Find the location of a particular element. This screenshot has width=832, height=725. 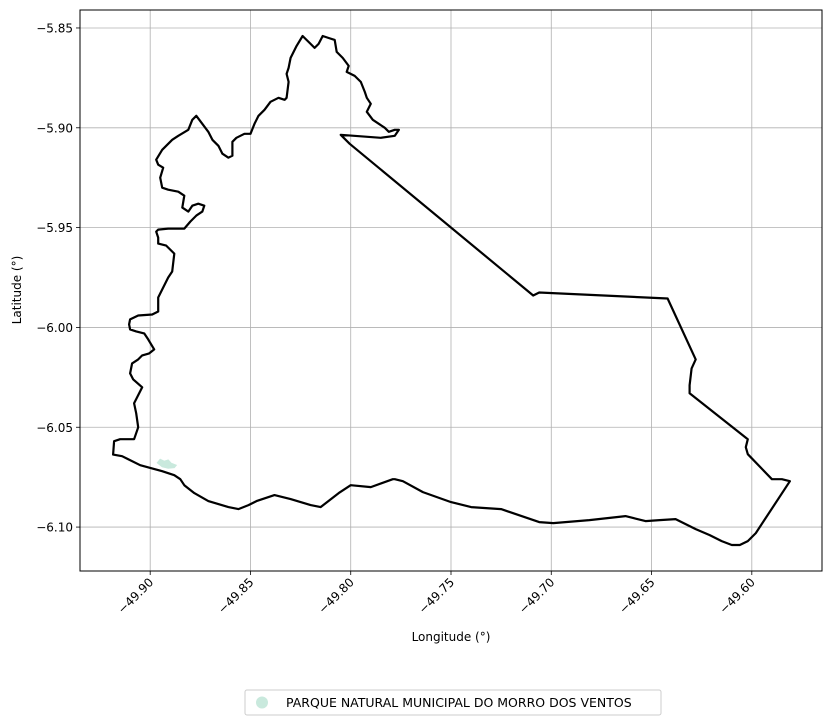

y-tick-label: −6.05 is located at coordinates (54, 428).